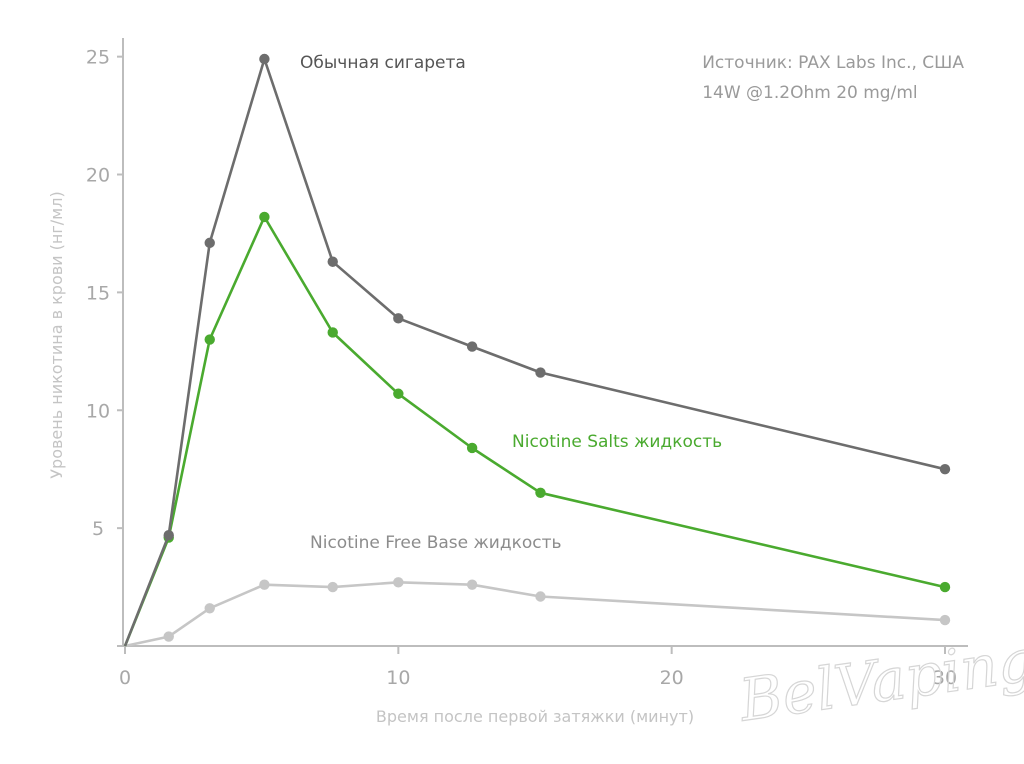 Image resolution: width=1024 pixels, height=764 pixels. Describe the element at coordinates (98, 293) in the screenshot. I see `y-tick-label: 15` at that location.